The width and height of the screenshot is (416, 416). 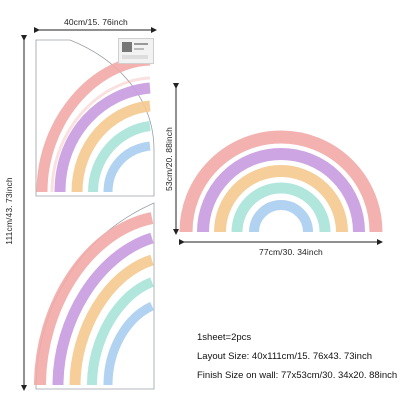 What do you see at coordinates (284, 356) in the screenshot?
I see `layout-size-info: Layout Size: 40x111cm/15. 76x43. 73inch` at bounding box center [284, 356].